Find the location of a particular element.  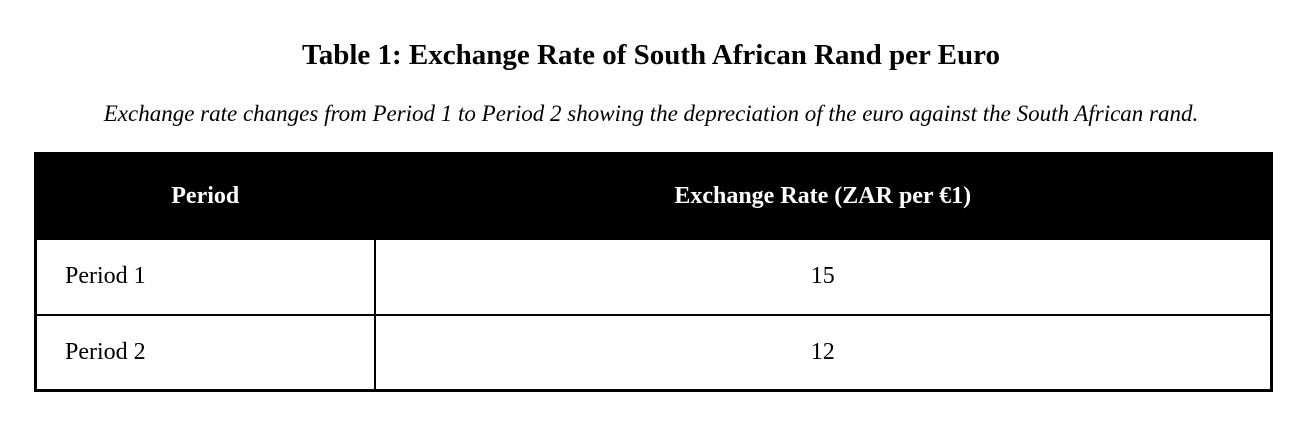

column-header-rate: Exchange Rate (ZAR per €1) is located at coordinates (823, 196).